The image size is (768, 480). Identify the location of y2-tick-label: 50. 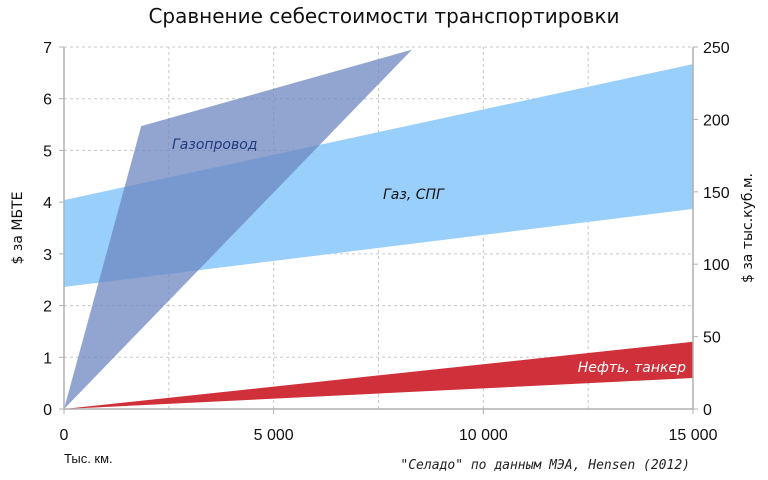
(712, 338).